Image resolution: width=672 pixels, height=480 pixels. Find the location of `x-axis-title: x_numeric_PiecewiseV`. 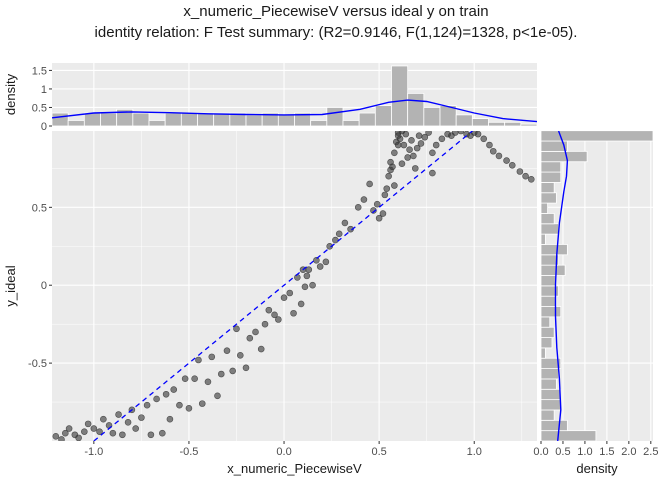

x-axis-title: x_numeric_PiecewiseV is located at coordinates (294, 468).